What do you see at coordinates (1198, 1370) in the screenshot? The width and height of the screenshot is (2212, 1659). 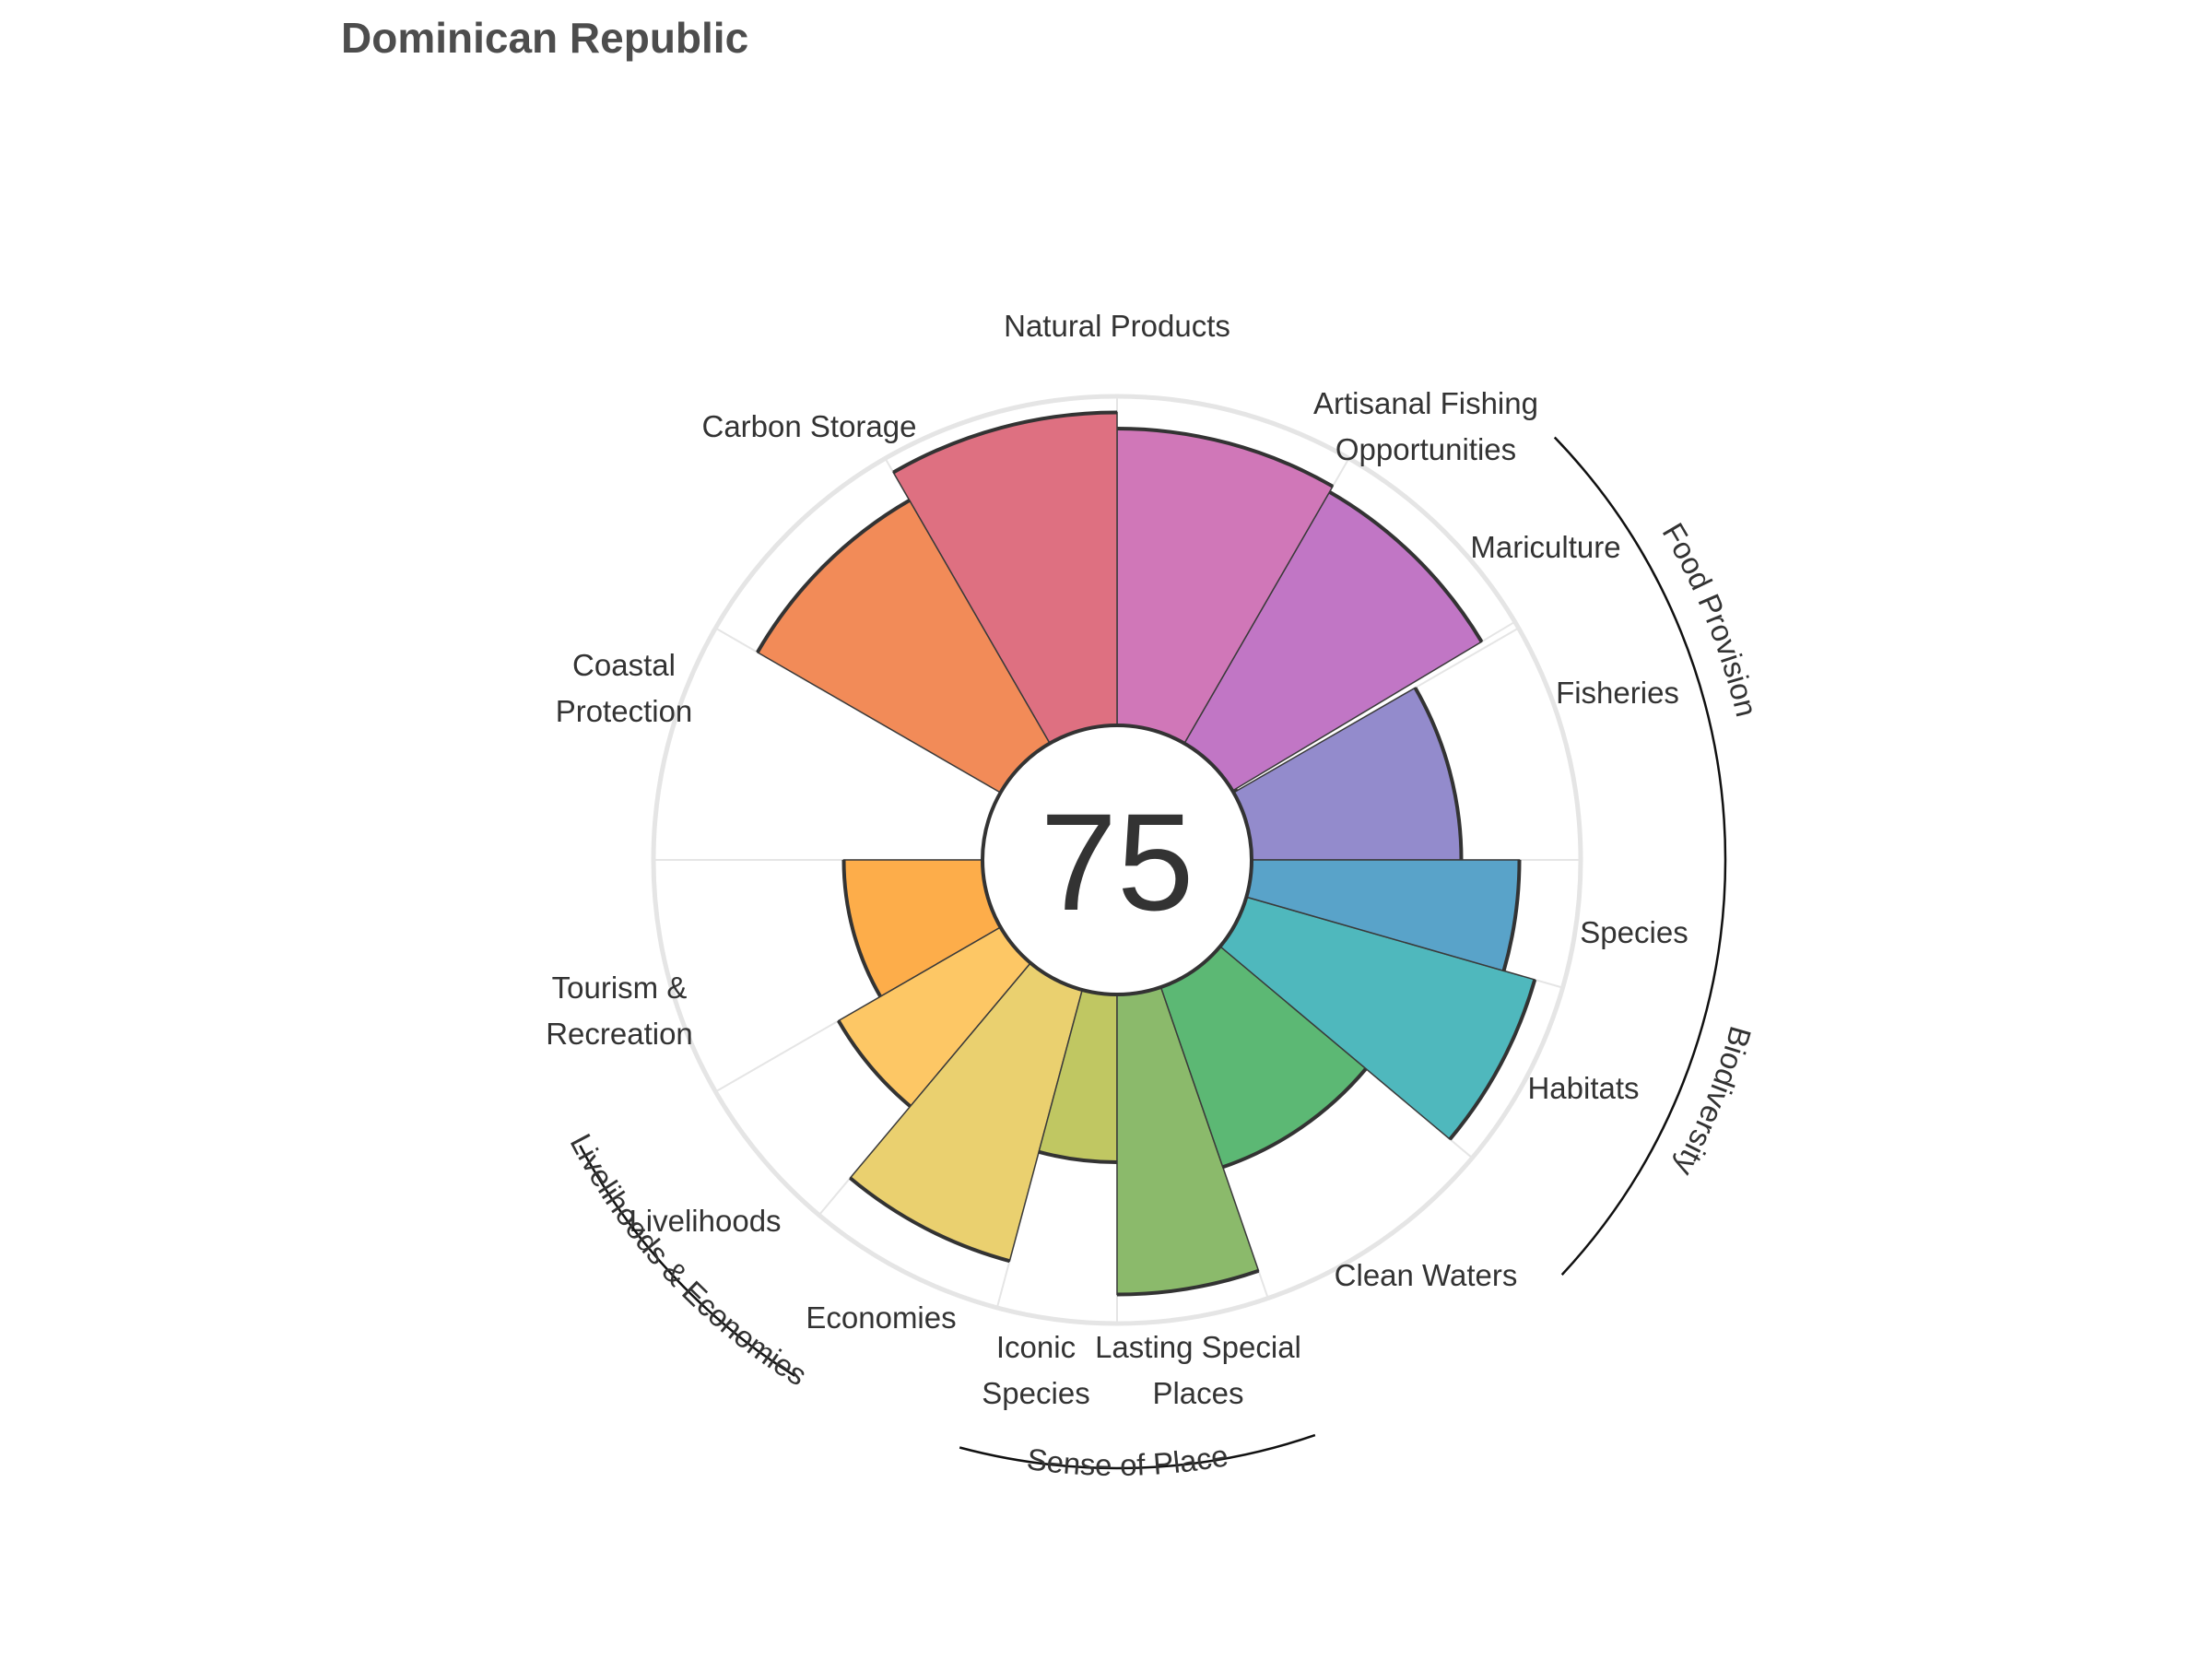 I see `label-lasting-special-places: Lasting Special Places` at bounding box center [1198, 1370].